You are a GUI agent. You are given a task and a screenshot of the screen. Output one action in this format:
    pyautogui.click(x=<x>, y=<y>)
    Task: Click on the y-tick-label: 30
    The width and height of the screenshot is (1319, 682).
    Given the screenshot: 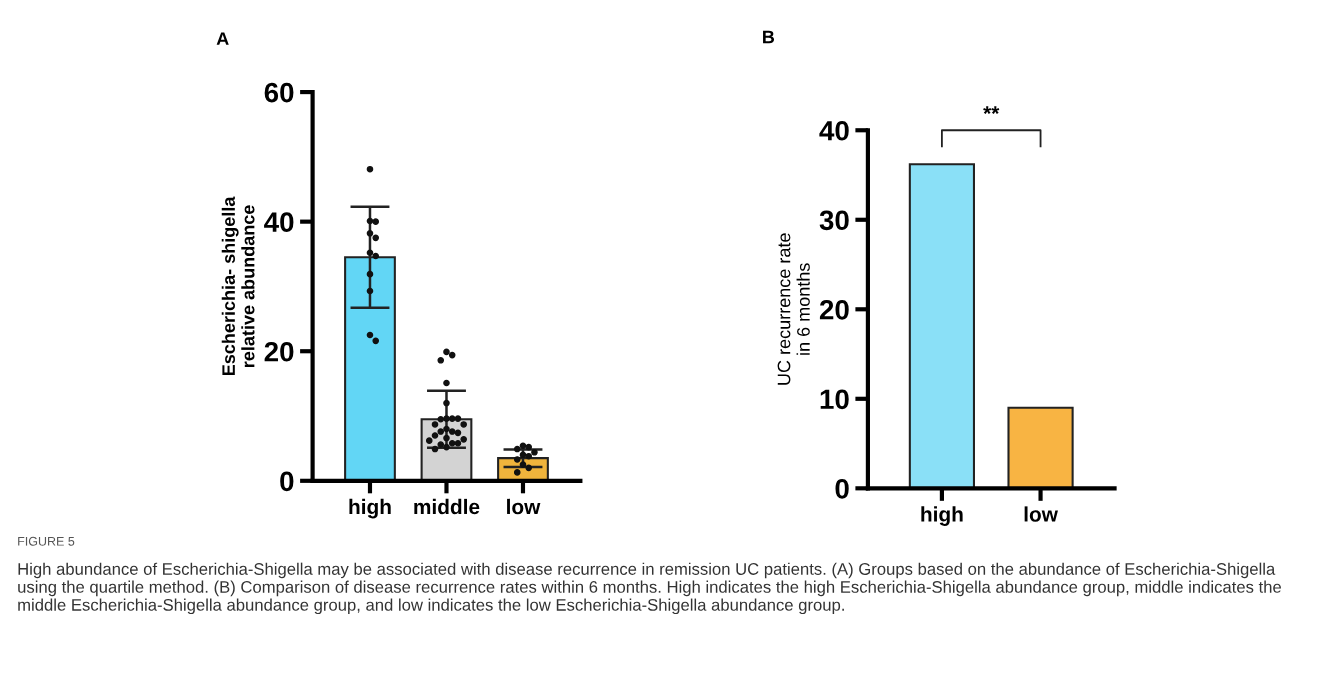 What is the action you would take?
    pyautogui.click(x=834, y=220)
    